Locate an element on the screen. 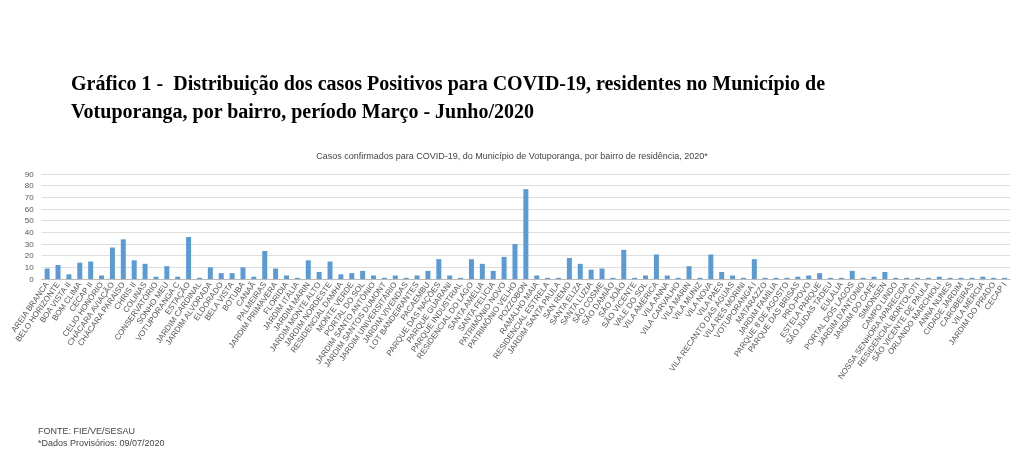 This screenshot has width=1024, height=472. y-tick-label: 20 is located at coordinates (29, 256).